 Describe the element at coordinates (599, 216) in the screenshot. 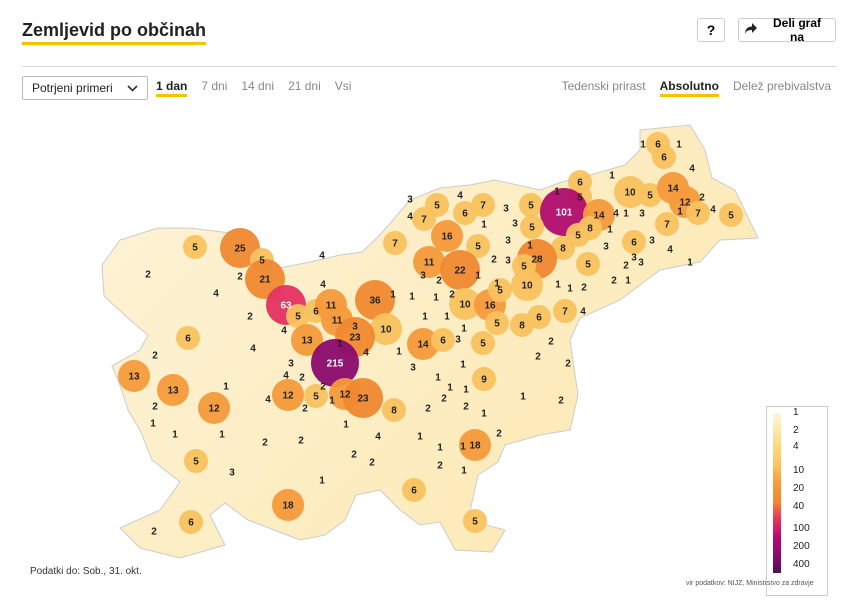

I see `municipality-value: 14` at that location.